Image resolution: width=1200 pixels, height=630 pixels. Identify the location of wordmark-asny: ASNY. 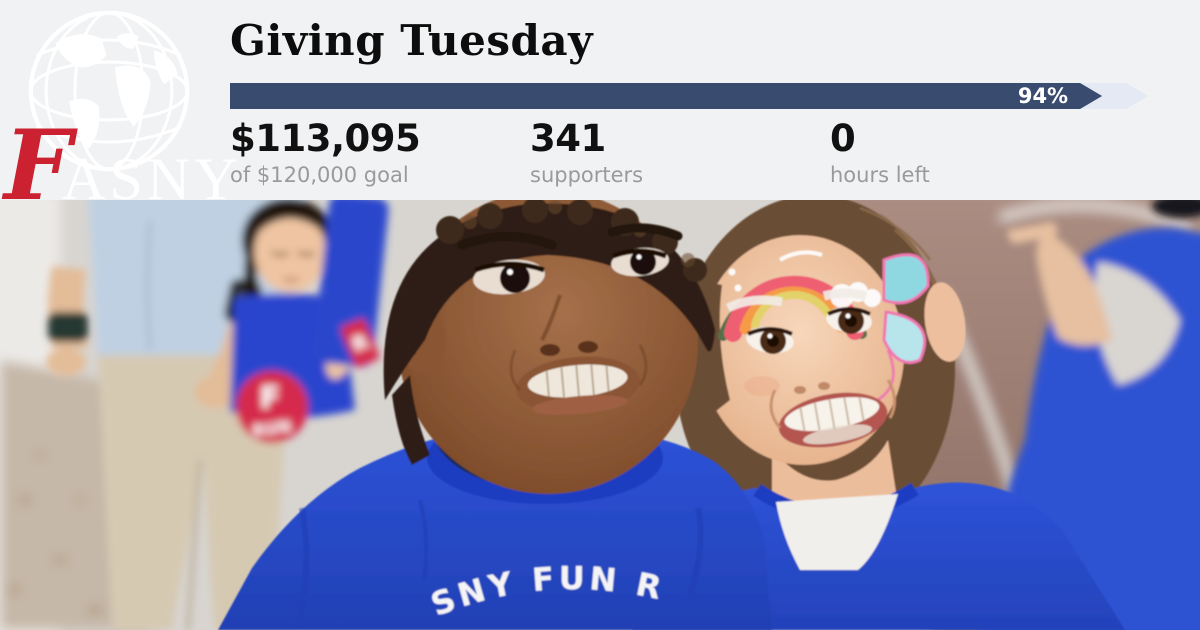
(152, 179).